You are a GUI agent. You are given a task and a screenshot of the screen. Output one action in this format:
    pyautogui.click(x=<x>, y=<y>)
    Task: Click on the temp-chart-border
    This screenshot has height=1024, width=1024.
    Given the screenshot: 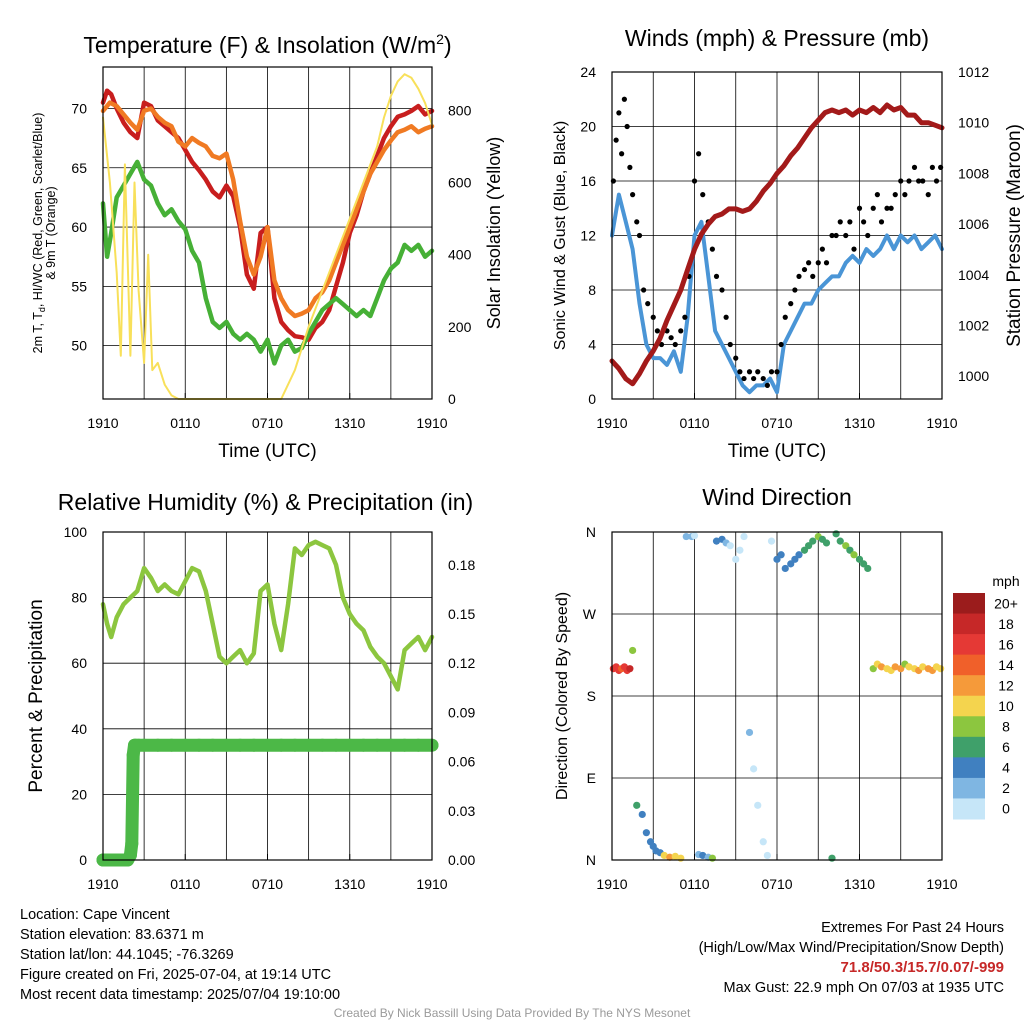 What is the action you would take?
    pyautogui.click(x=267, y=233)
    